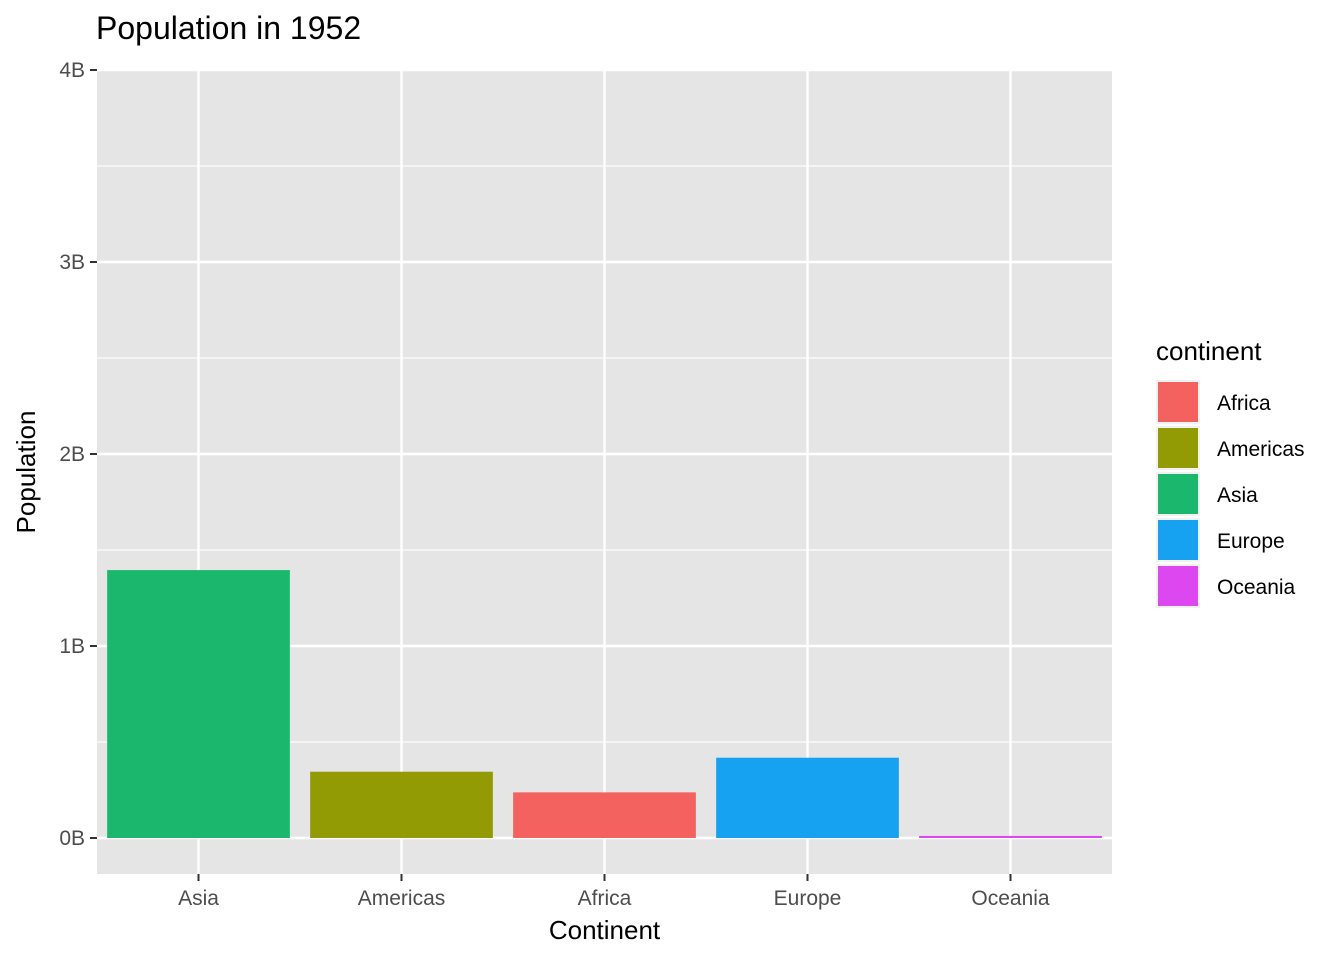 The width and height of the screenshot is (1344, 960). I want to click on legend-title: continent, so click(1209, 351).